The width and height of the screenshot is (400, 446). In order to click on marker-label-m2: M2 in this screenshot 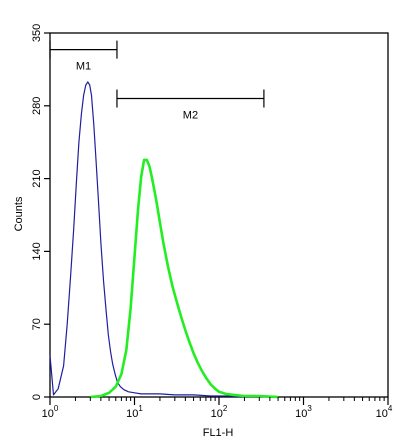, I will do `click(190, 116)`.